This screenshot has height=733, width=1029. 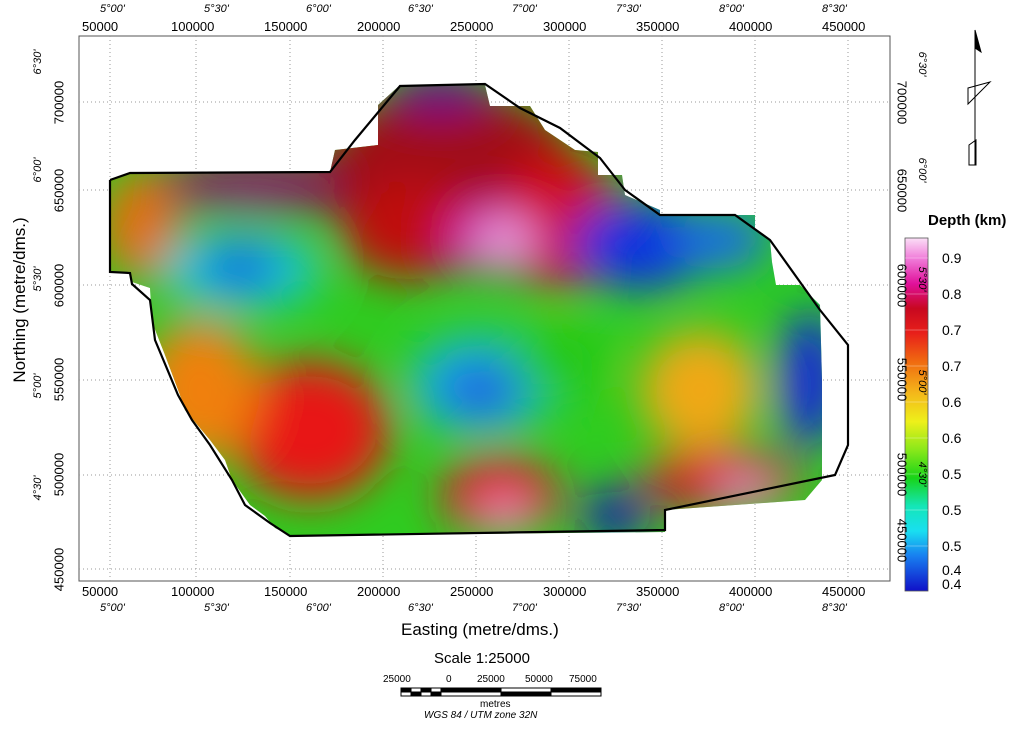 I want to click on northing-tick-right: 700000, so click(x=902, y=102).